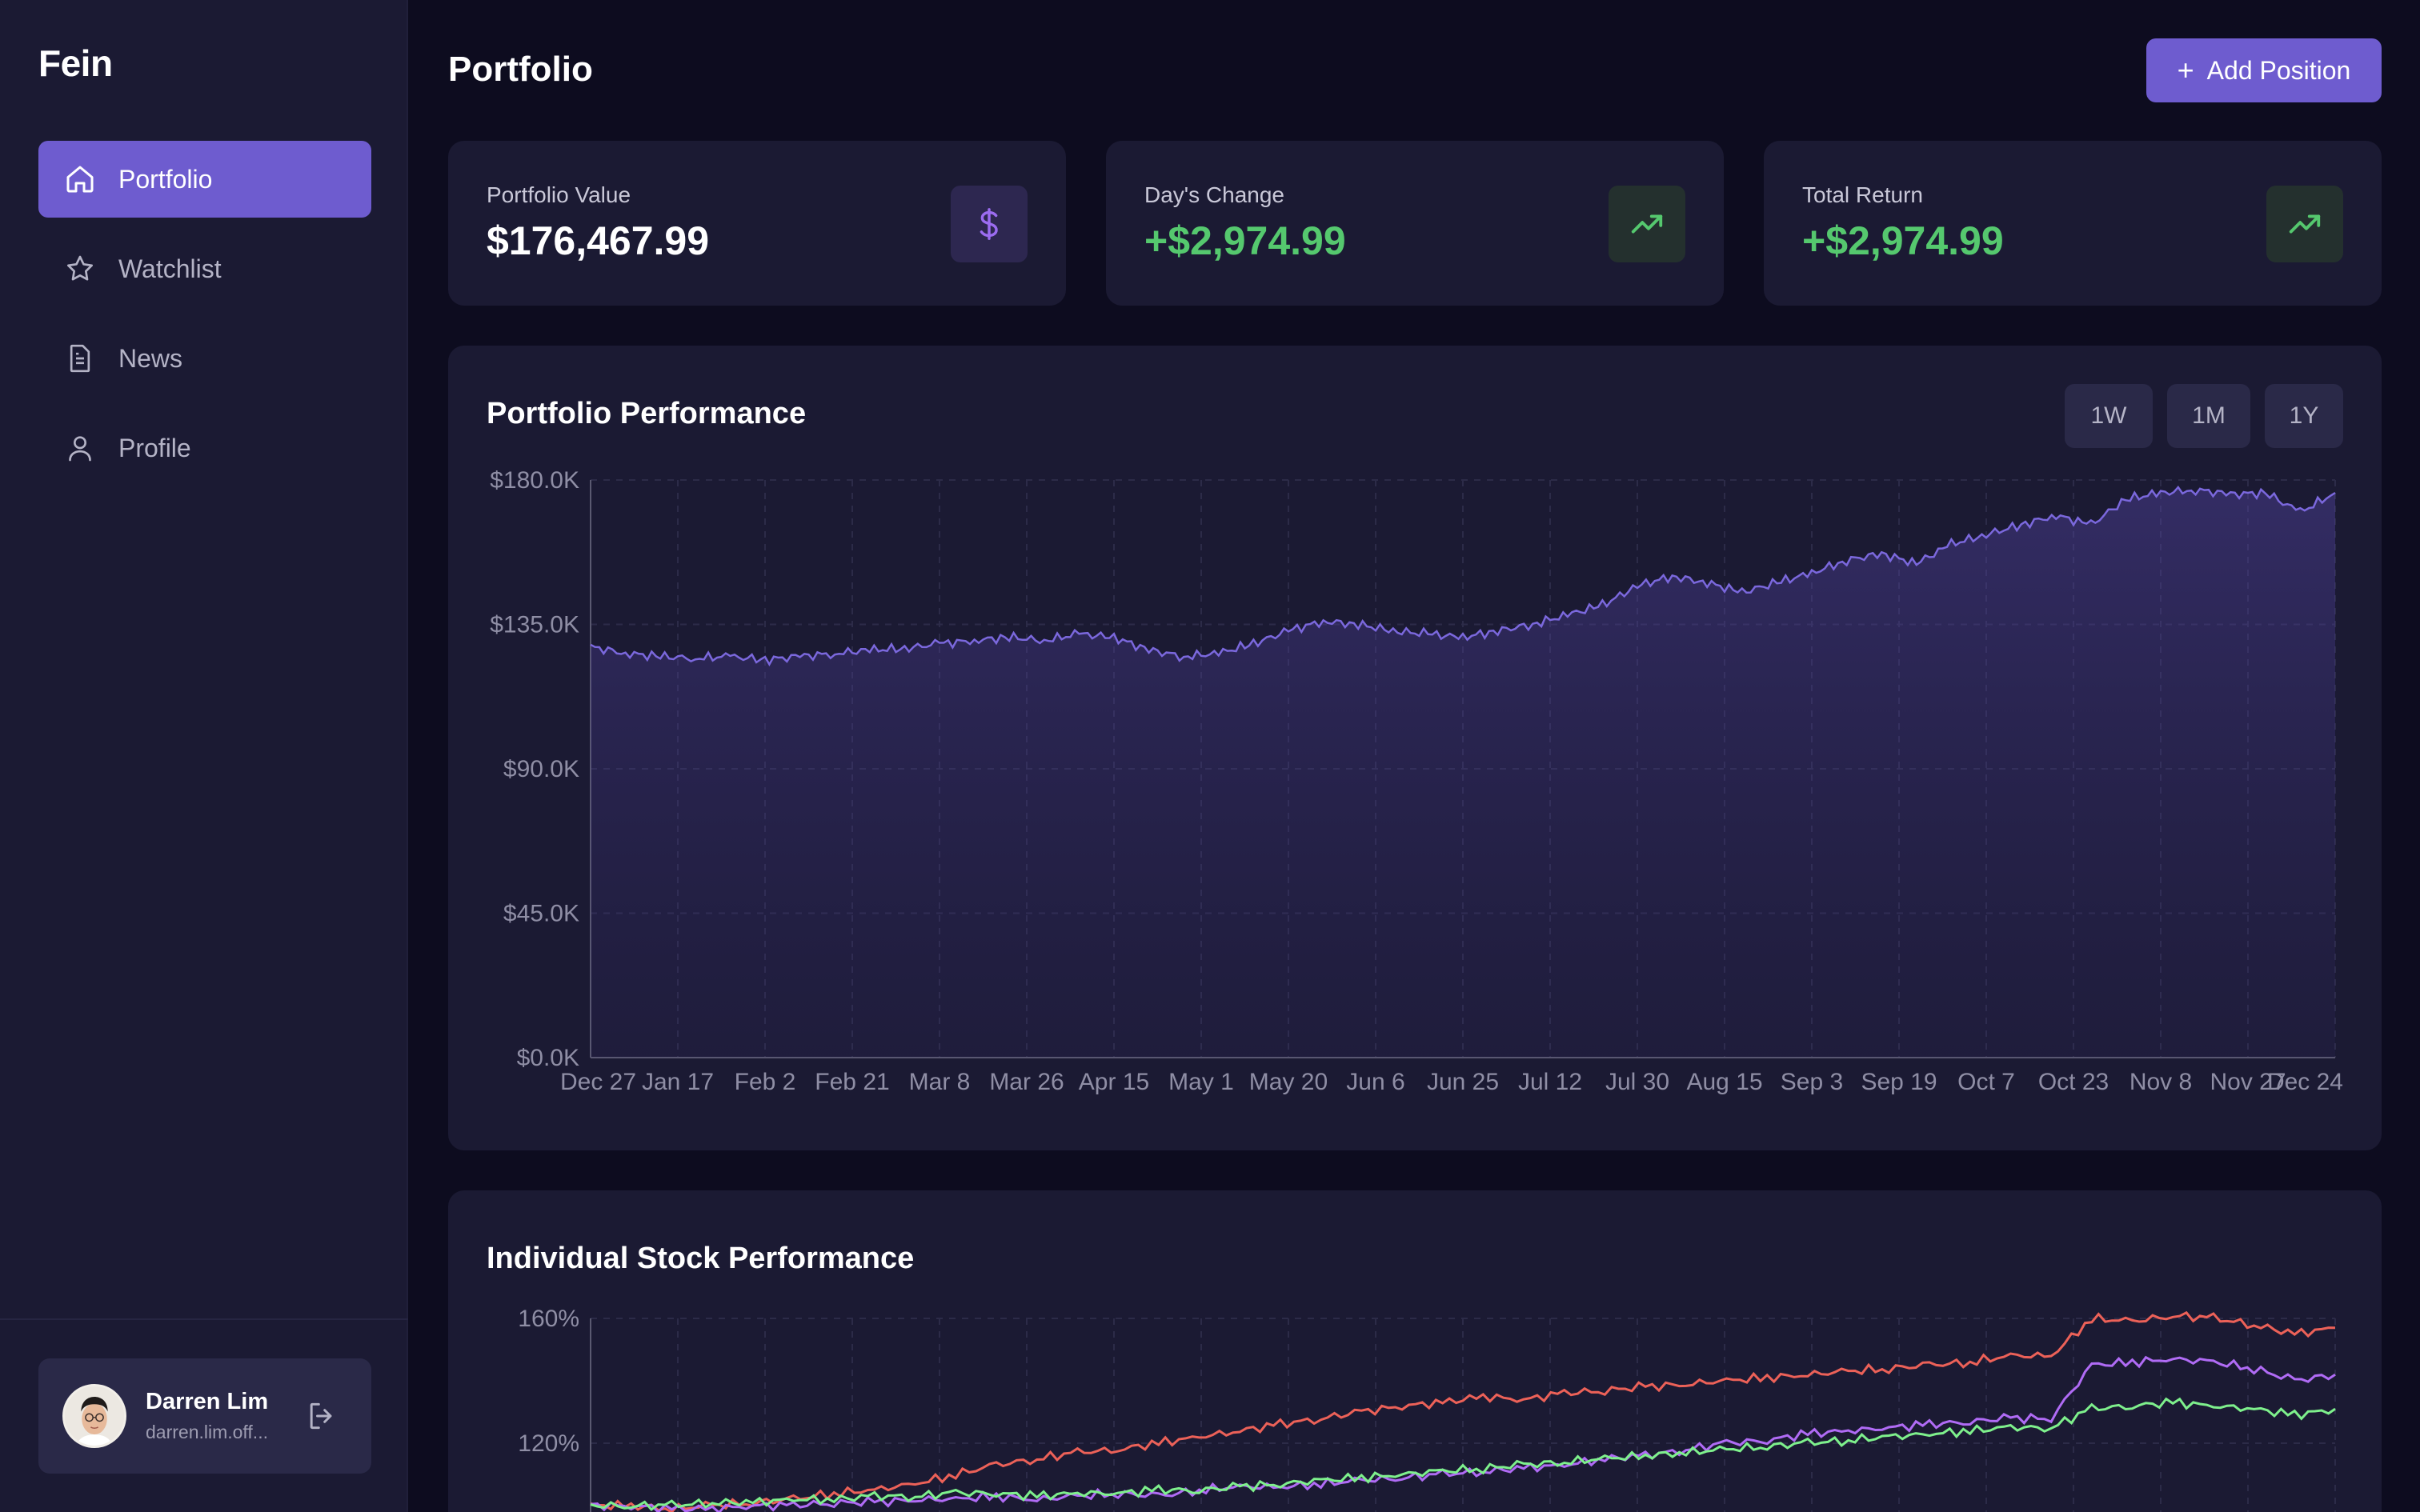 The width and height of the screenshot is (2420, 1512). I want to click on sidebar-item-news: News, so click(204, 358).